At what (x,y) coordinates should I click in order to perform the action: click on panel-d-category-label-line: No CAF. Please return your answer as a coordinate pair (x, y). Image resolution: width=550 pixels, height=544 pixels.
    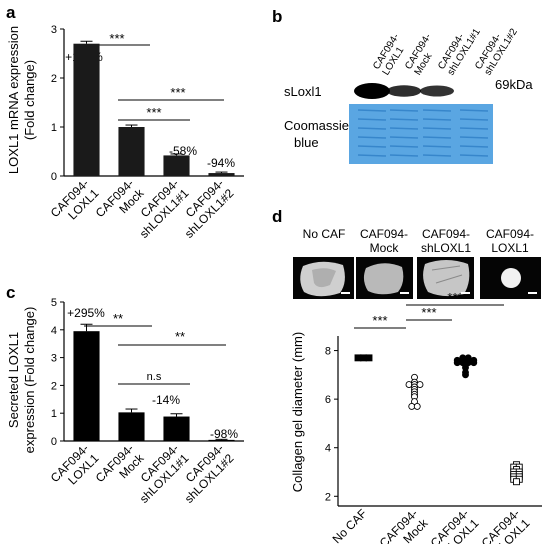
    Looking at the image, I should click on (350, 525).